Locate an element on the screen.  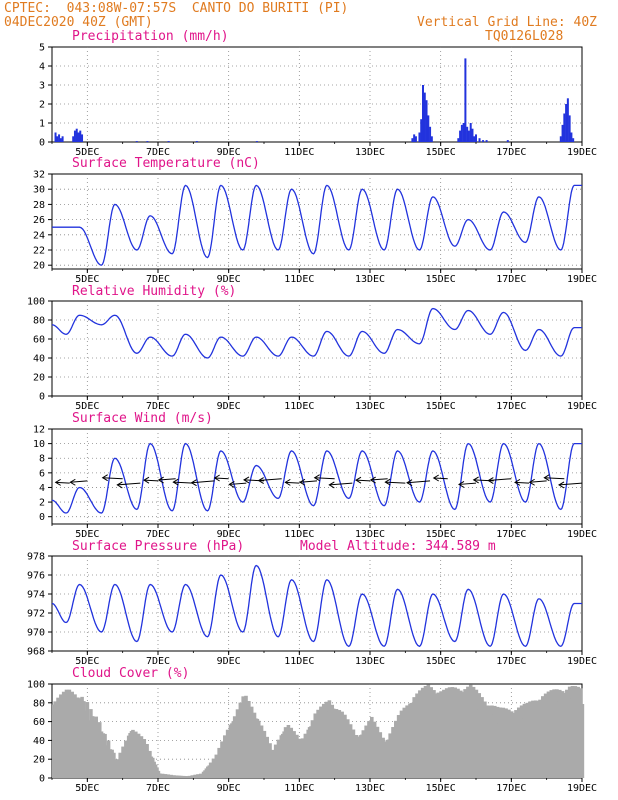
cloud-xtick-label-3: 11DEC is located at coordinates (299, 788).